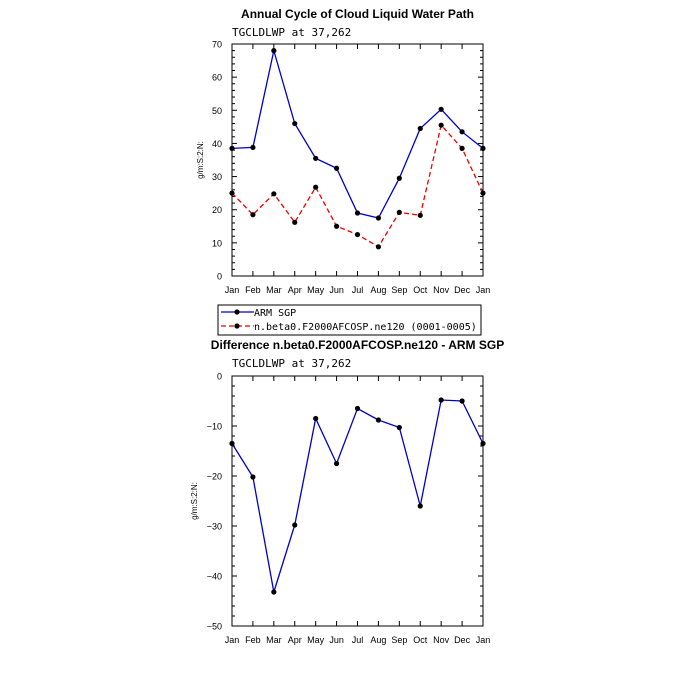 Image resolution: width=675 pixels, height=676 pixels. What do you see at coordinates (217, 177) in the screenshot?
I see `y-tick-label: 30` at bounding box center [217, 177].